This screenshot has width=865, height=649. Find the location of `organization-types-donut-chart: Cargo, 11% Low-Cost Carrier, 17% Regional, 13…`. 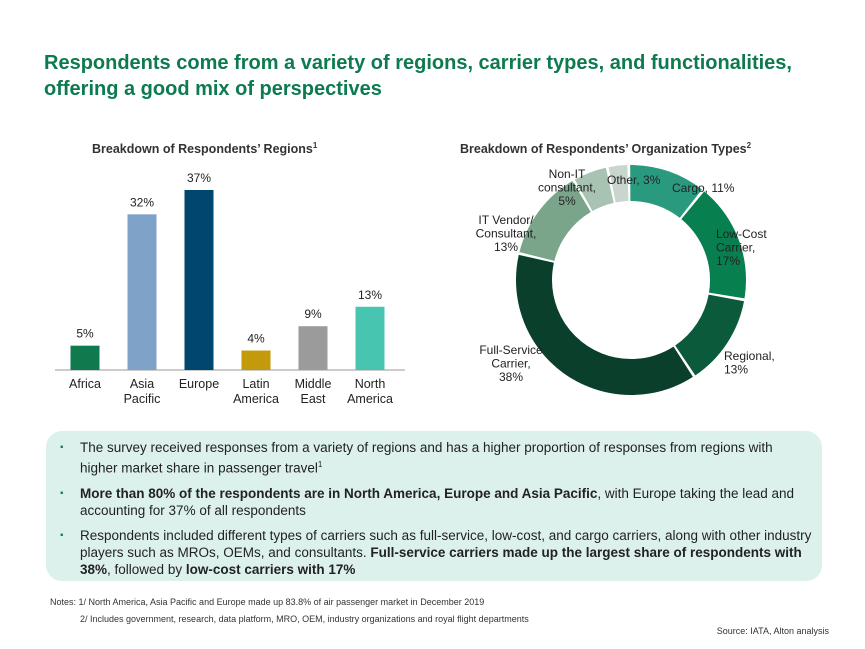

organization-types-donut-chart: Cargo, 11% Low-Cost Carrier, 17% Regional, 13… is located at coordinates (625, 280).